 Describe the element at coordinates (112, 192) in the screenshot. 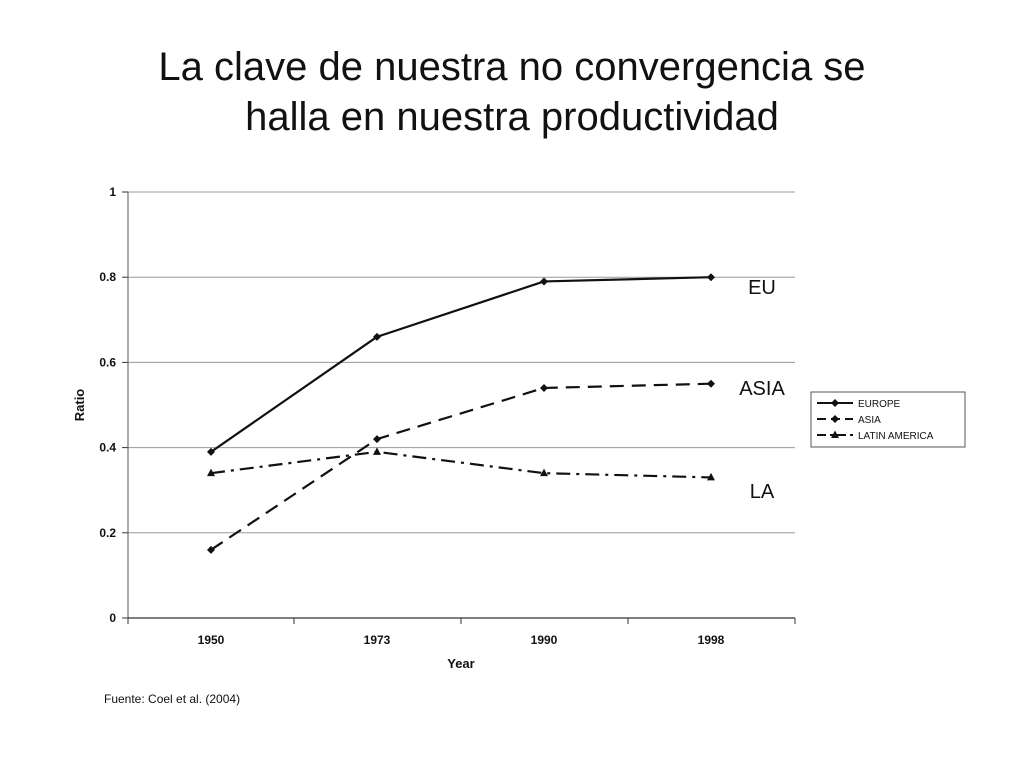

I see `y-tick-label: 1` at that location.